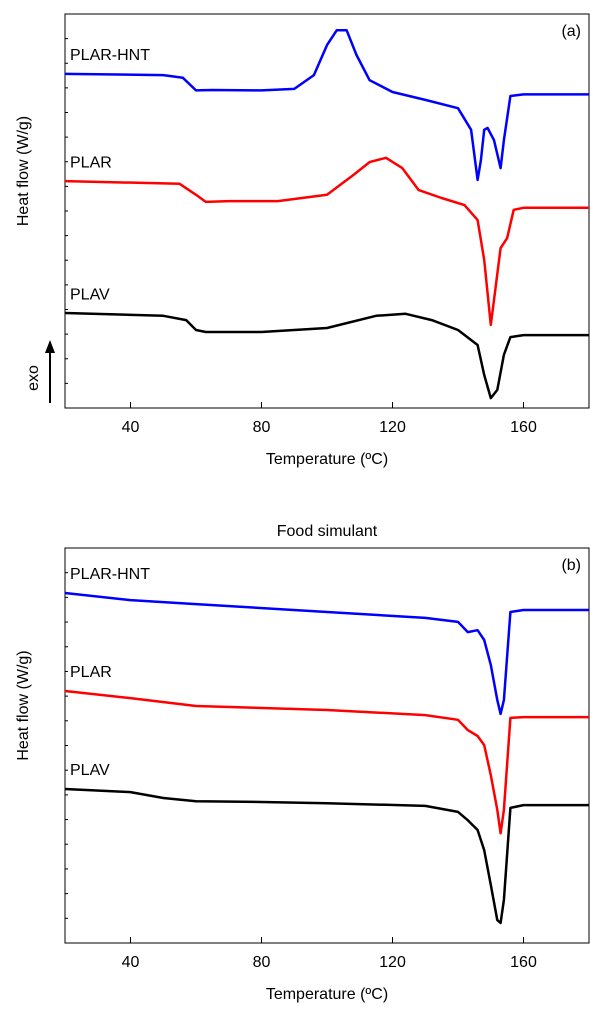 This screenshot has width=590, height=1012. I want to click on panel-label: (b), so click(571, 565).